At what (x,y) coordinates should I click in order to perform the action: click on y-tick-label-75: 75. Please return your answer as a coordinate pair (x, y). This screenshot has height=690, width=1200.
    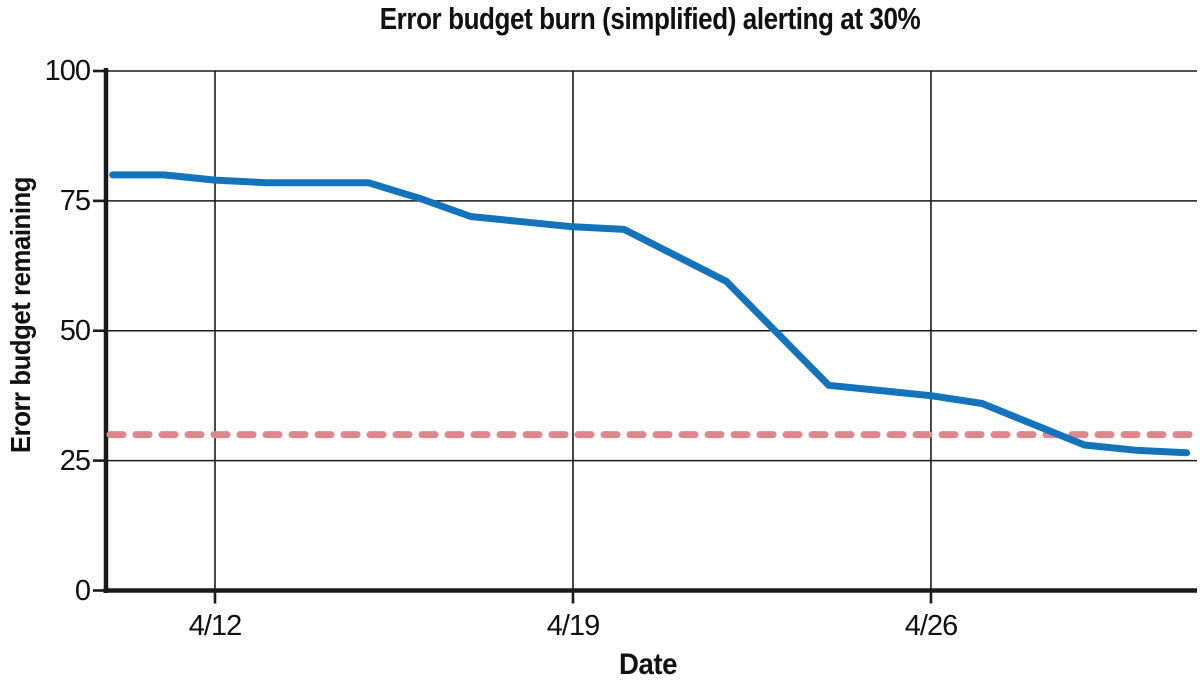
    Looking at the image, I should click on (75, 201).